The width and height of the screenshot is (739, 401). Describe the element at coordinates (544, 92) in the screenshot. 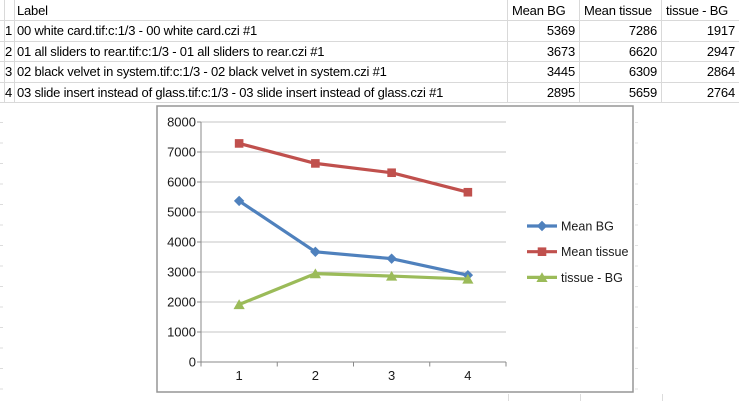

I see `cell-mean-bg: 2895` at that location.